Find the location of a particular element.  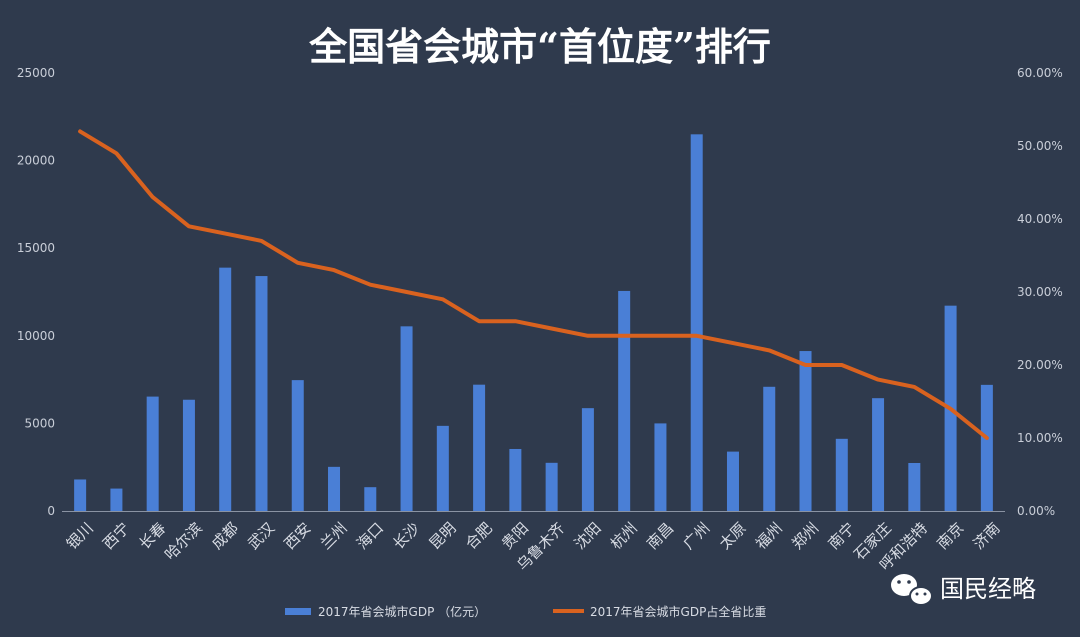

y-left-tick-label: 20000 is located at coordinates (36, 161).